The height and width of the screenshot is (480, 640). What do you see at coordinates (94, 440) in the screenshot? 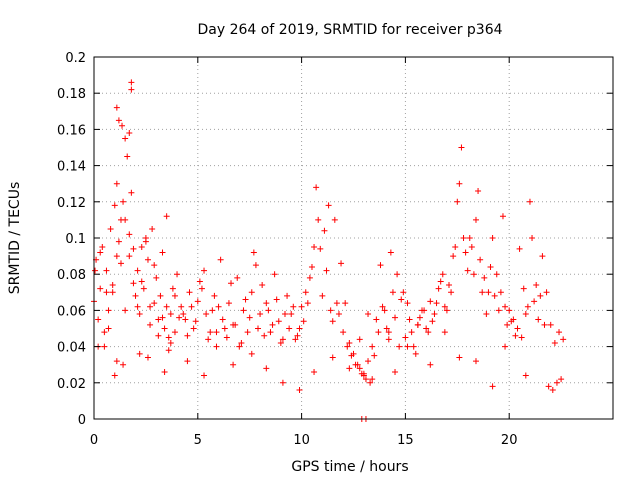
I see `x-tick-label: 0` at bounding box center [94, 440].